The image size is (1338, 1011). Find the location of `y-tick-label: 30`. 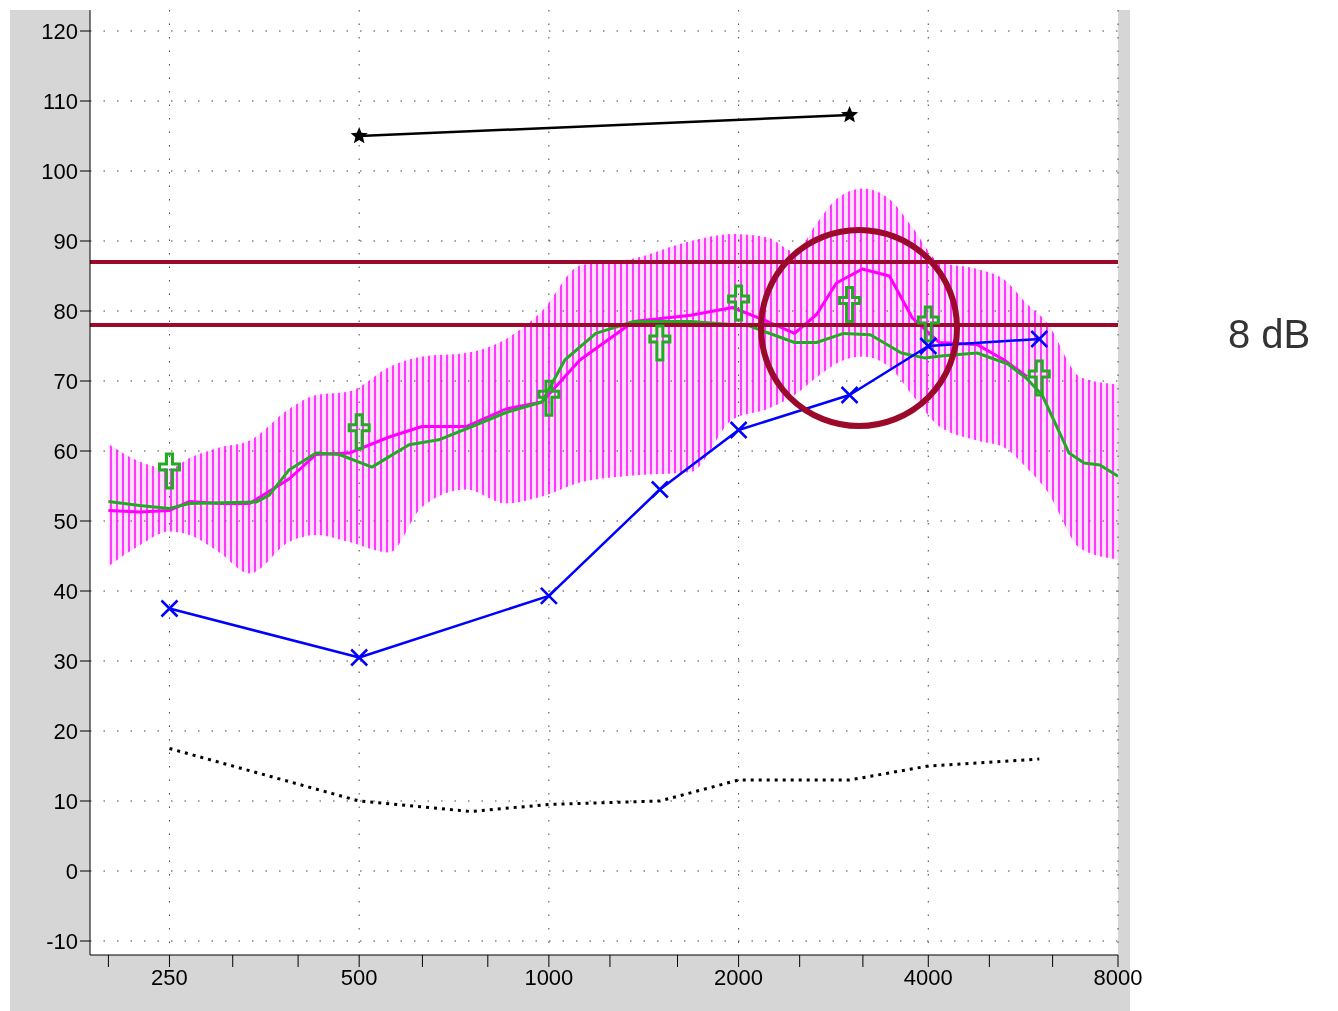

y-tick-label: 30 is located at coordinates (65, 661).